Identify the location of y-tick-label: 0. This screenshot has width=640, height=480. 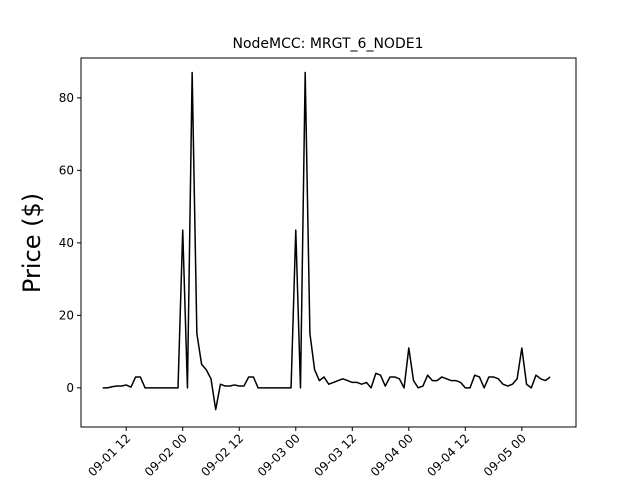
(70, 388).